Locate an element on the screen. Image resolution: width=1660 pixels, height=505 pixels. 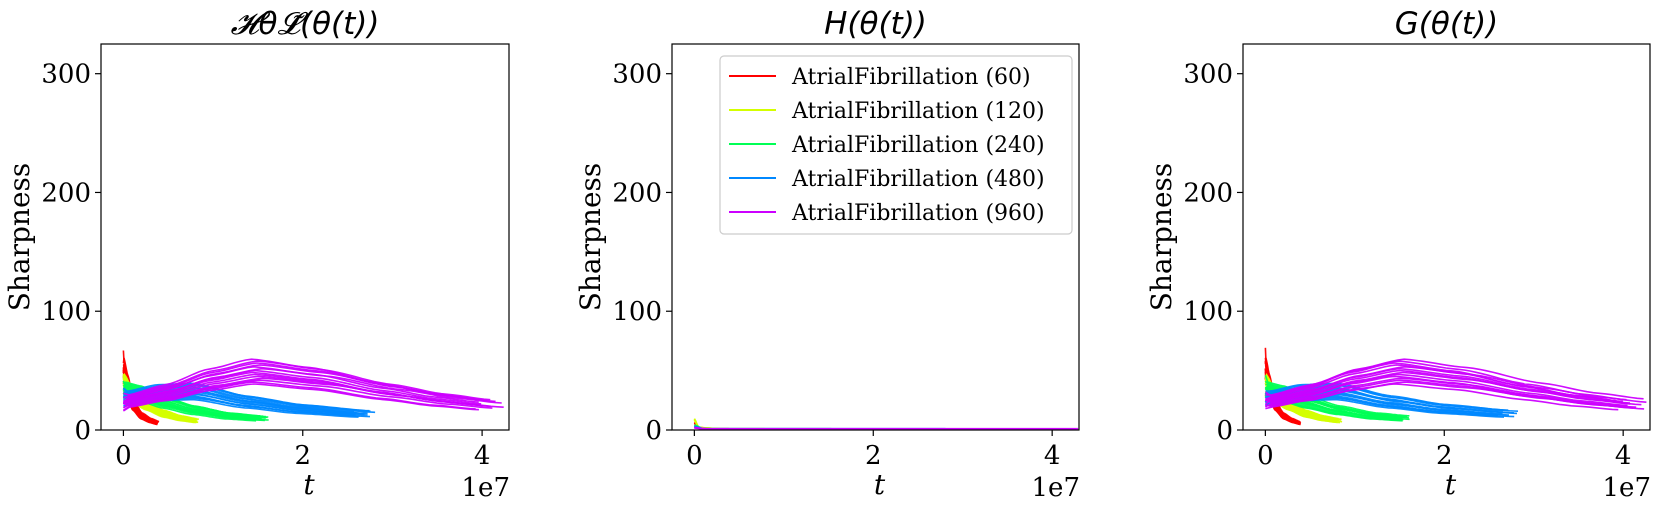
legend-item: AtrialFibrillation (960) is located at coordinates (887, 213).